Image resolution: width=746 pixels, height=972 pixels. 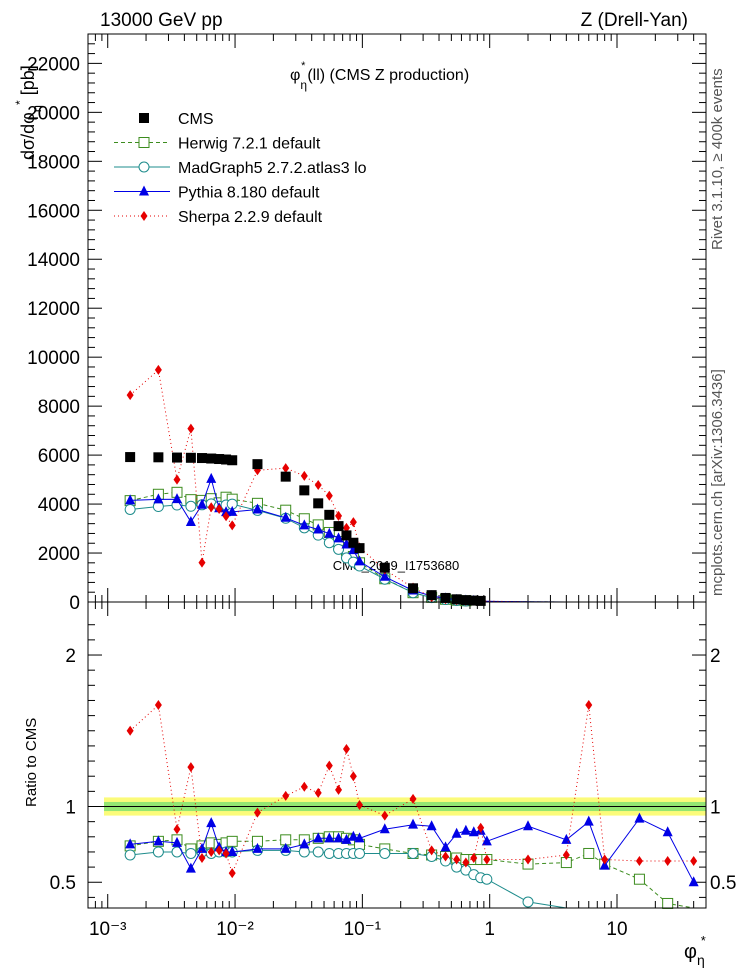 I want to click on x-tick-label: 1, so click(x=489, y=929).